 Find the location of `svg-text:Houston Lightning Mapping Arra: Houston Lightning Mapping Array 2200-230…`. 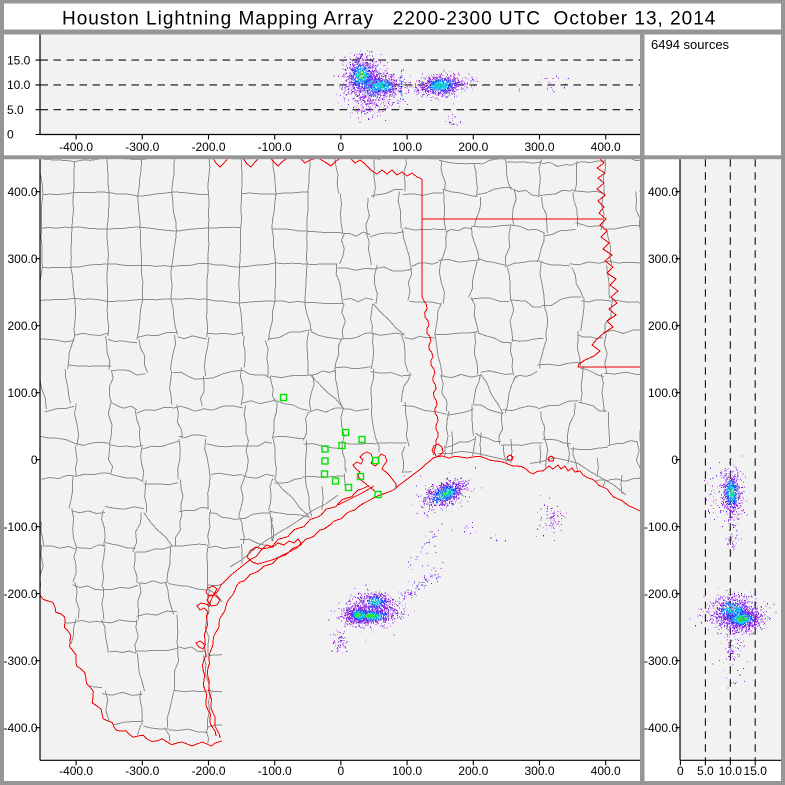

svg-text:Houston Lightning Mapping Arra: Houston Lightning Mapping Array 2200-230… is located at coordinates (389, 19).